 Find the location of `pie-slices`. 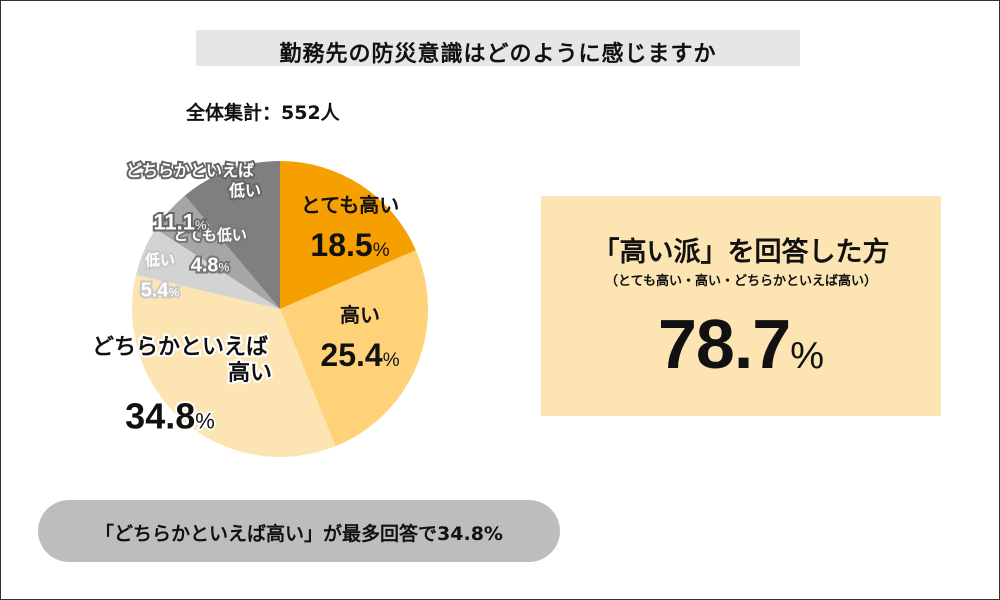

pie-slices is located at coordinates (280, 309).